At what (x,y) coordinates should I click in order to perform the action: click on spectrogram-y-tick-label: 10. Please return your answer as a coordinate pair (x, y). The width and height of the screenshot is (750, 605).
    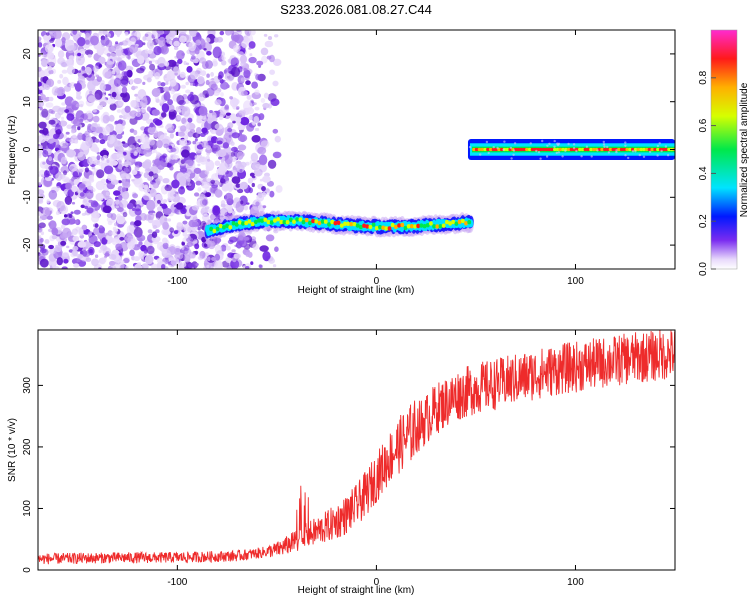
    Looking at the image, I should click on (27, 102).